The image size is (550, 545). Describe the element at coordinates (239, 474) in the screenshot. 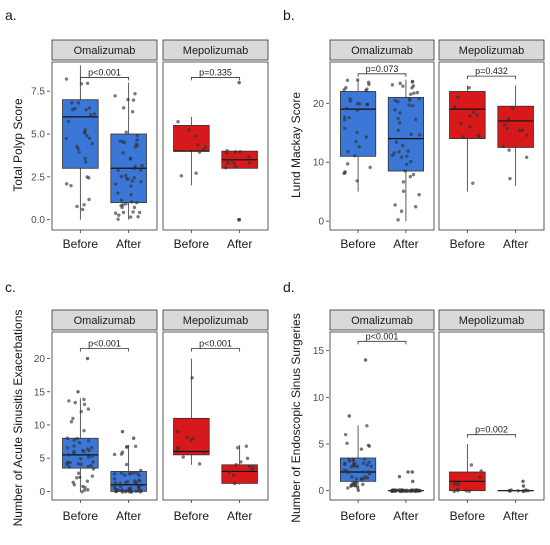

I see `box-iqr` at that location.